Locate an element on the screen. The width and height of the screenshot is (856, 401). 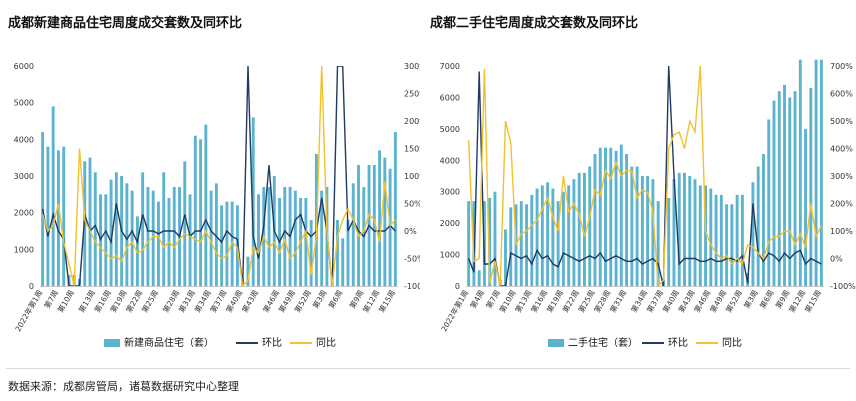
legend-label: 环比 is located at coordinates (272, 343).